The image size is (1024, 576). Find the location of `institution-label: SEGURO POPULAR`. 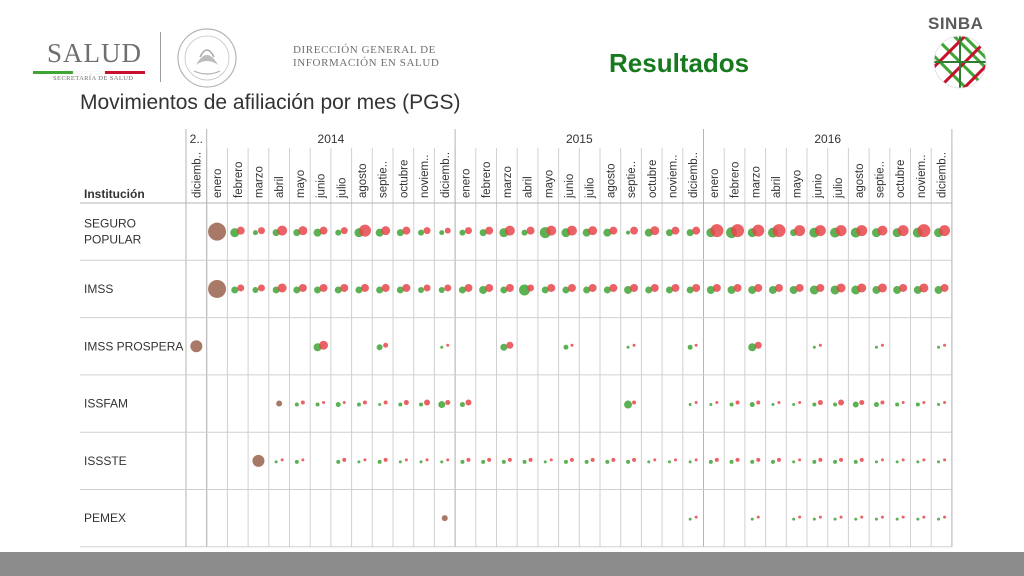

institution-label: SEGURO POPULAR is located at coordinates (113, 232).